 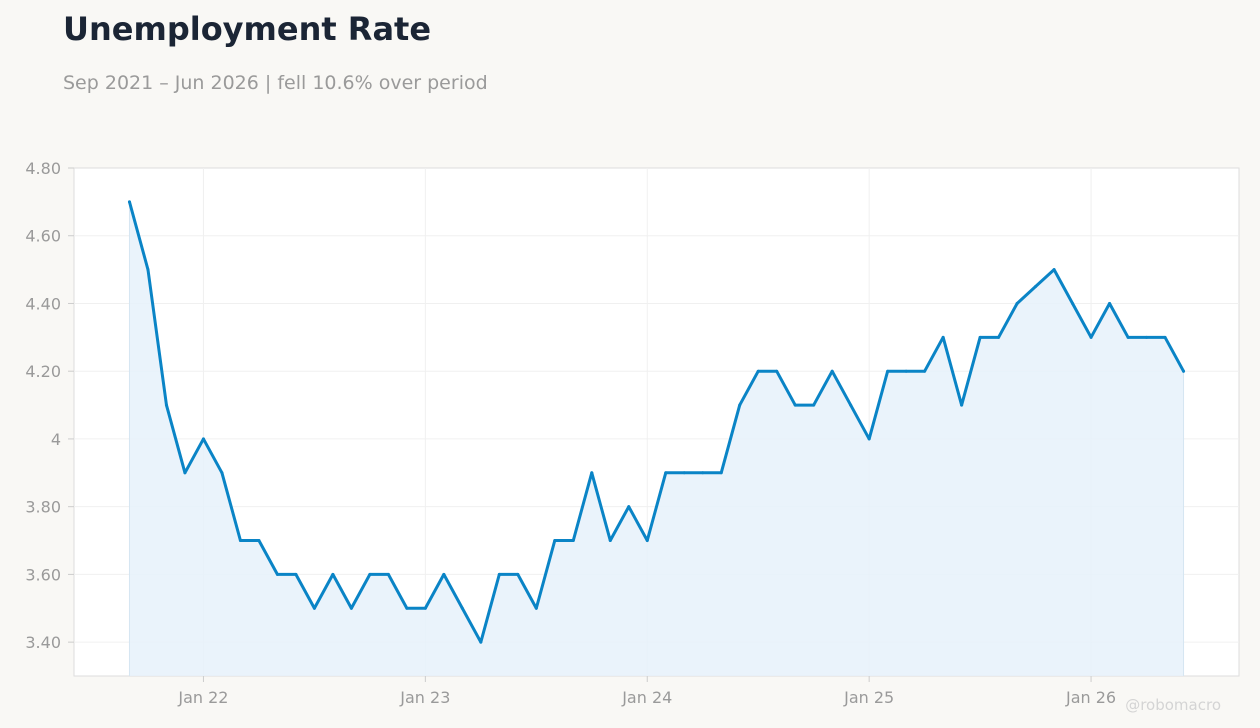 I want to click on chart-title: Unemployment Rate, so click(x=247, y=29).